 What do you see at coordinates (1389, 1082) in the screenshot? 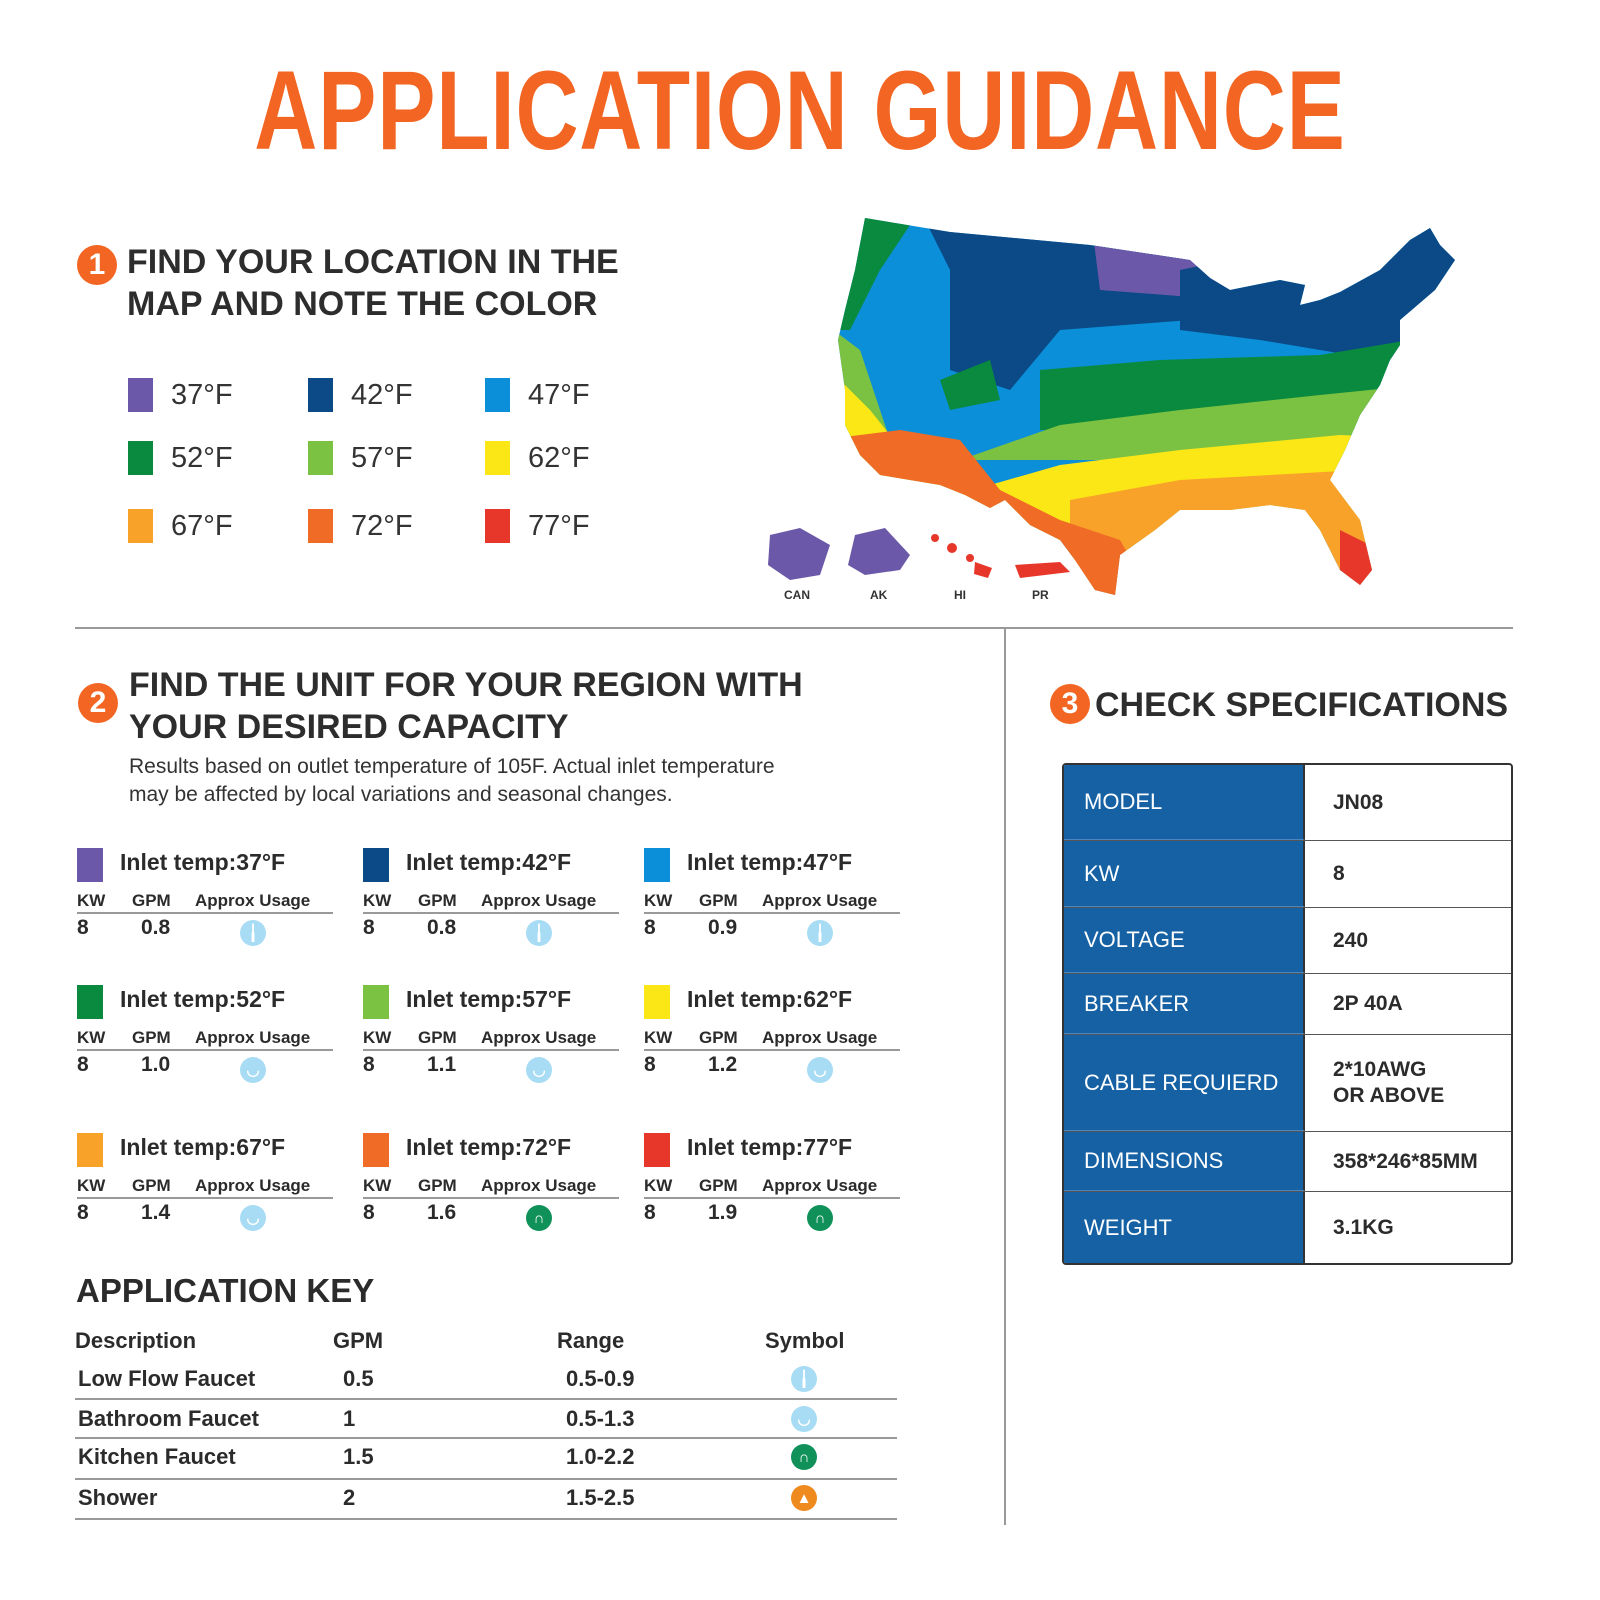
I see `spec-value: 2*10AWG OR ABOVE` at bounding box center [1389, 1082].